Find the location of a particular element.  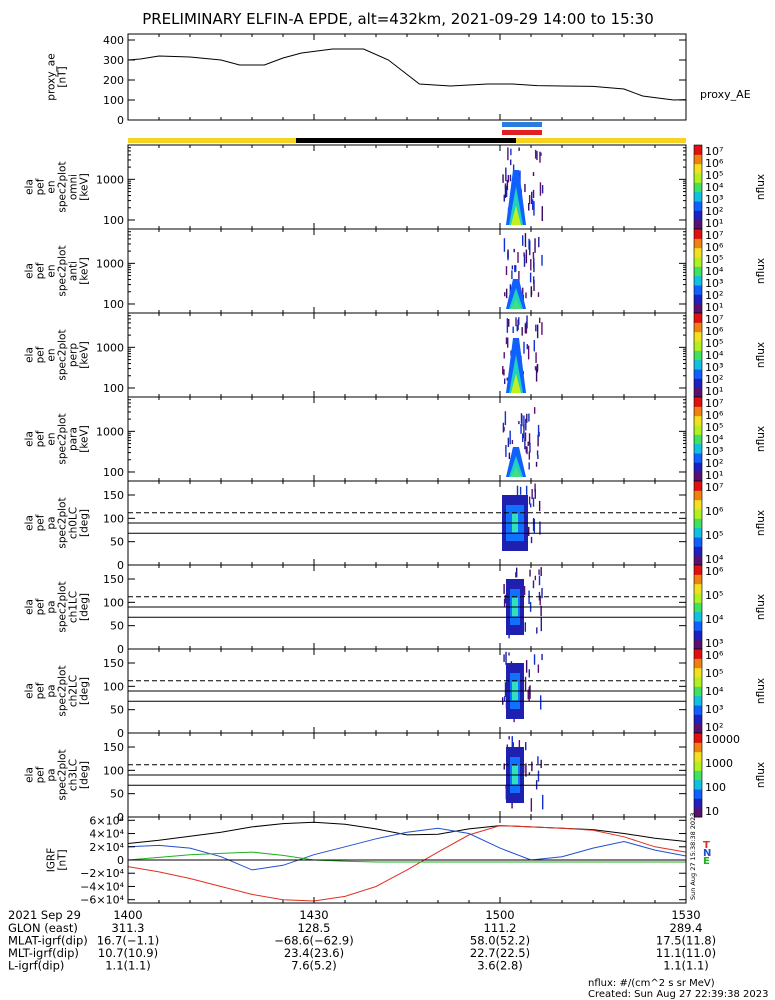

ylabel-5-4: ch0LC is located at coordinates (74, 523).